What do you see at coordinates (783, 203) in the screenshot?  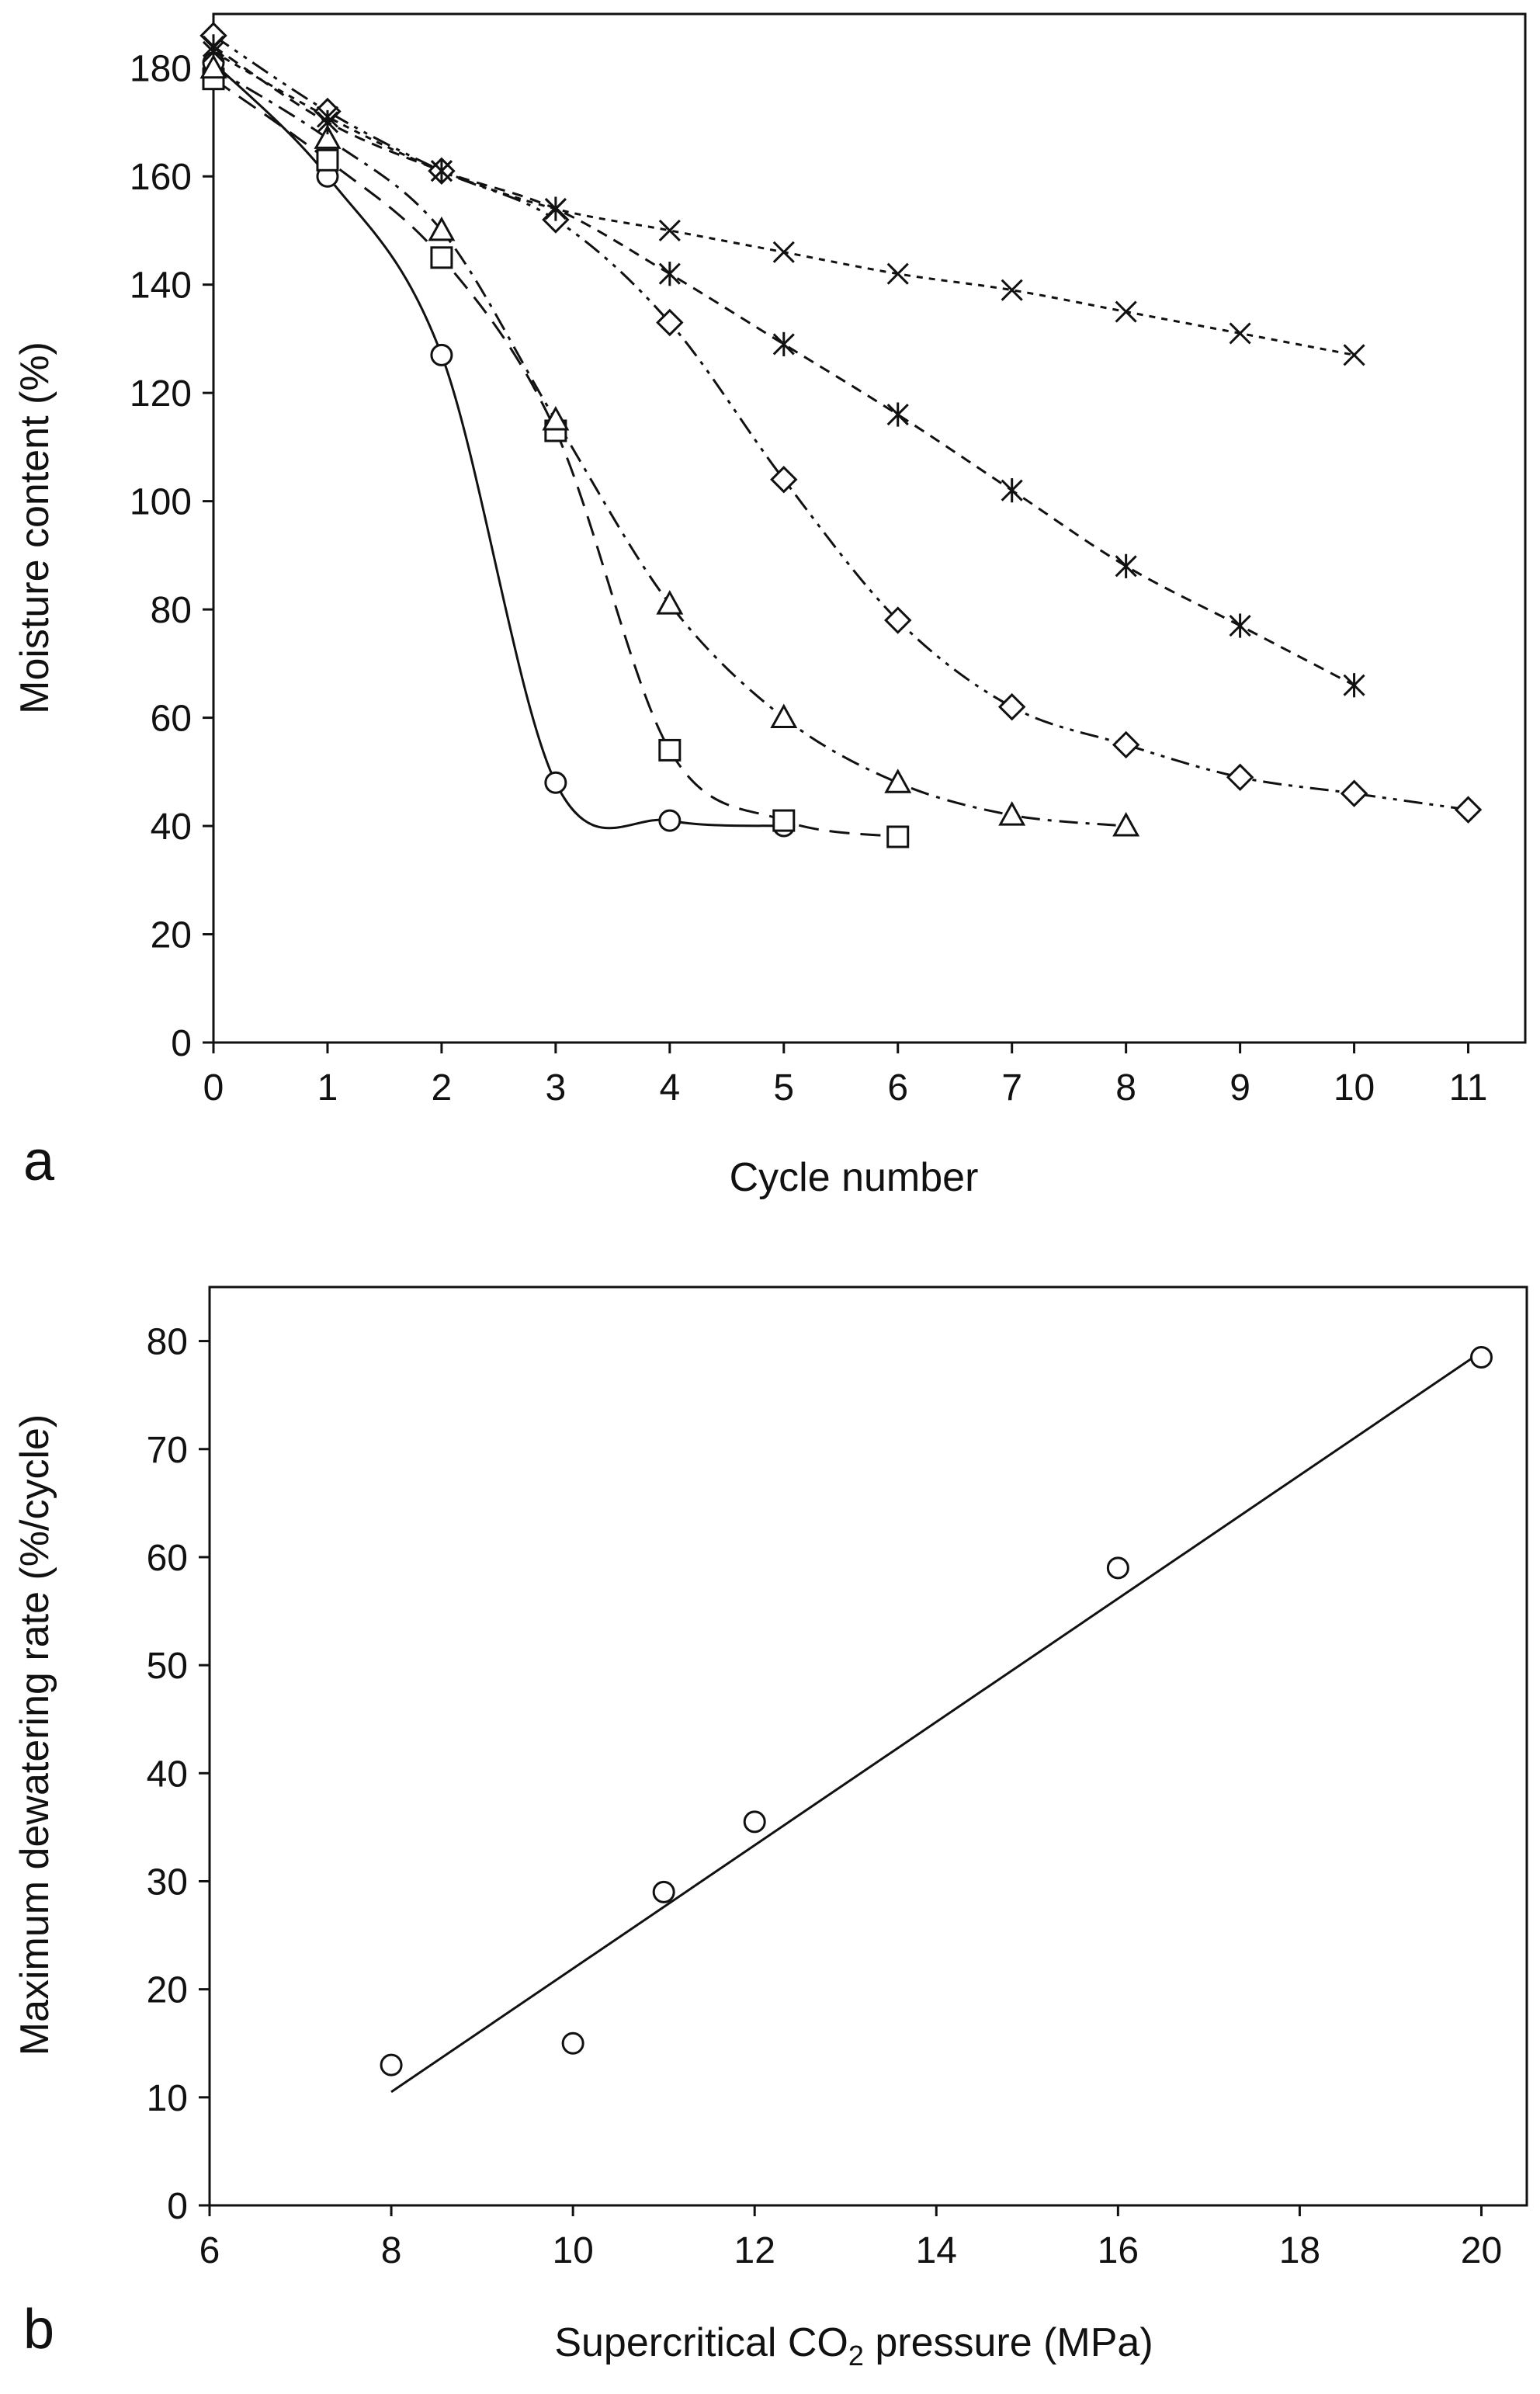 I see `series-line-cross` at bounding box center [783, 203].